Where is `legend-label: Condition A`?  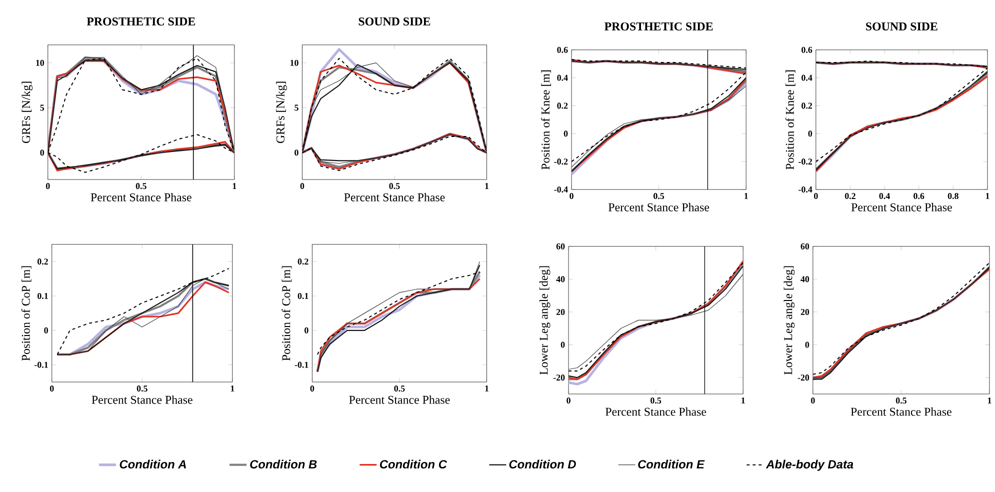 legend-label: Condition A is located at coordinates (153, 464).